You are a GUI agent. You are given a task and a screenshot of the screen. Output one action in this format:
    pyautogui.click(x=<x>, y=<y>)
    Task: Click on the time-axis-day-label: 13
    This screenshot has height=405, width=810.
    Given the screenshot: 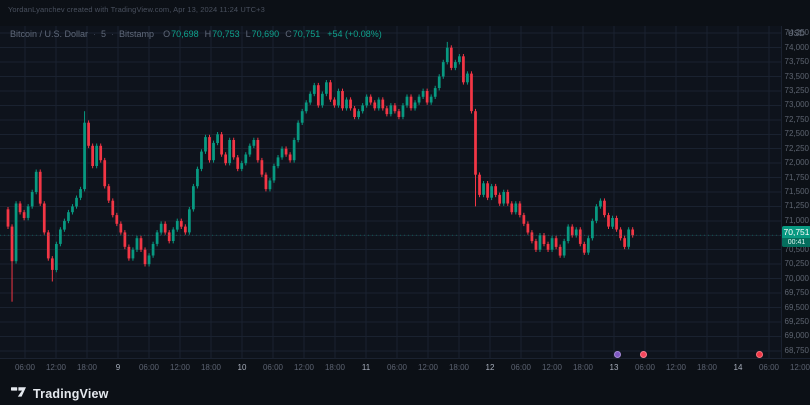 What is the action you would take?
    pyautogui.click(x=614, y=367)
    